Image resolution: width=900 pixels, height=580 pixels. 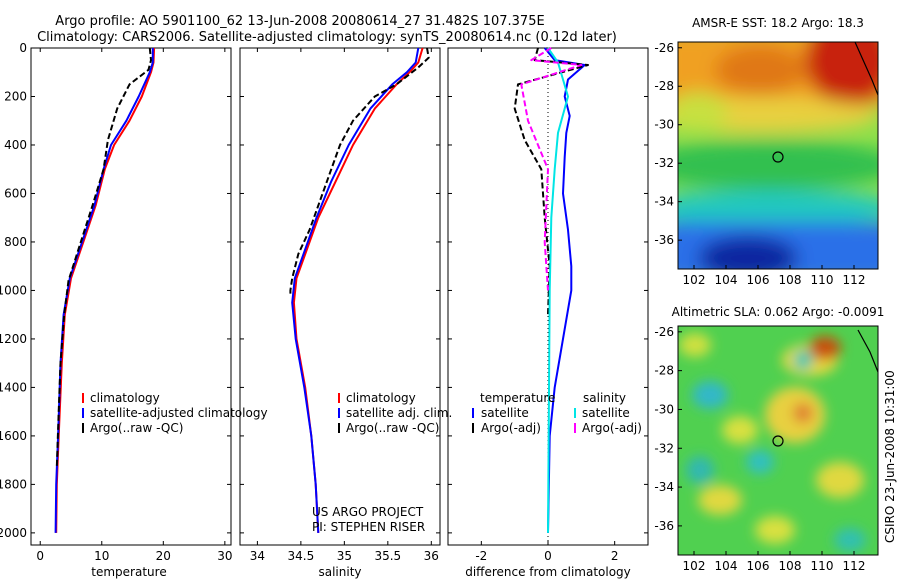 I want to click on sst-map-frame, so click(x=778, y=155).